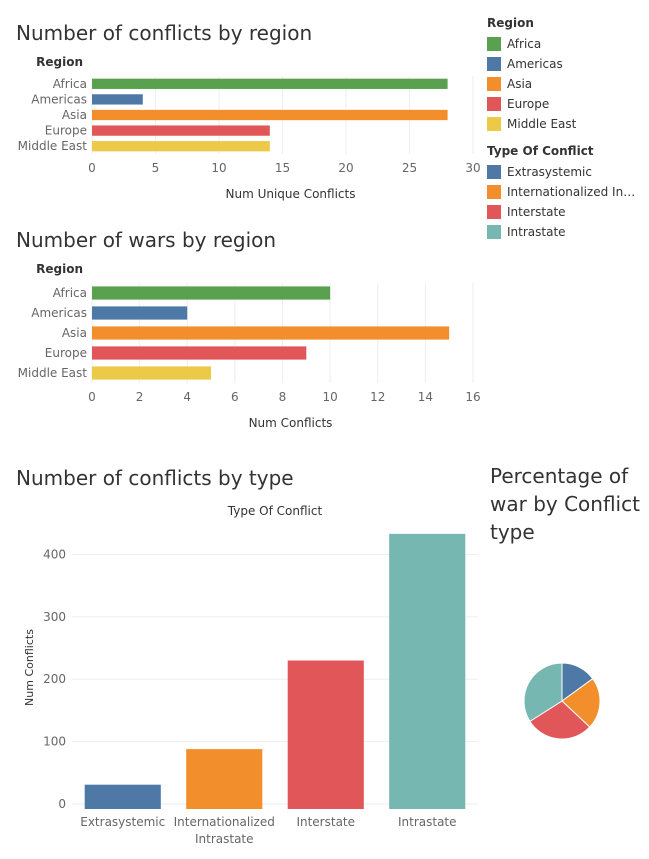 This screenshot has width=649, height=859. What do you see at coordinates (275, 511) in the screenshot?
I see `chart3-column-header: Type Of Conflict` at bounding box center [275, 511].